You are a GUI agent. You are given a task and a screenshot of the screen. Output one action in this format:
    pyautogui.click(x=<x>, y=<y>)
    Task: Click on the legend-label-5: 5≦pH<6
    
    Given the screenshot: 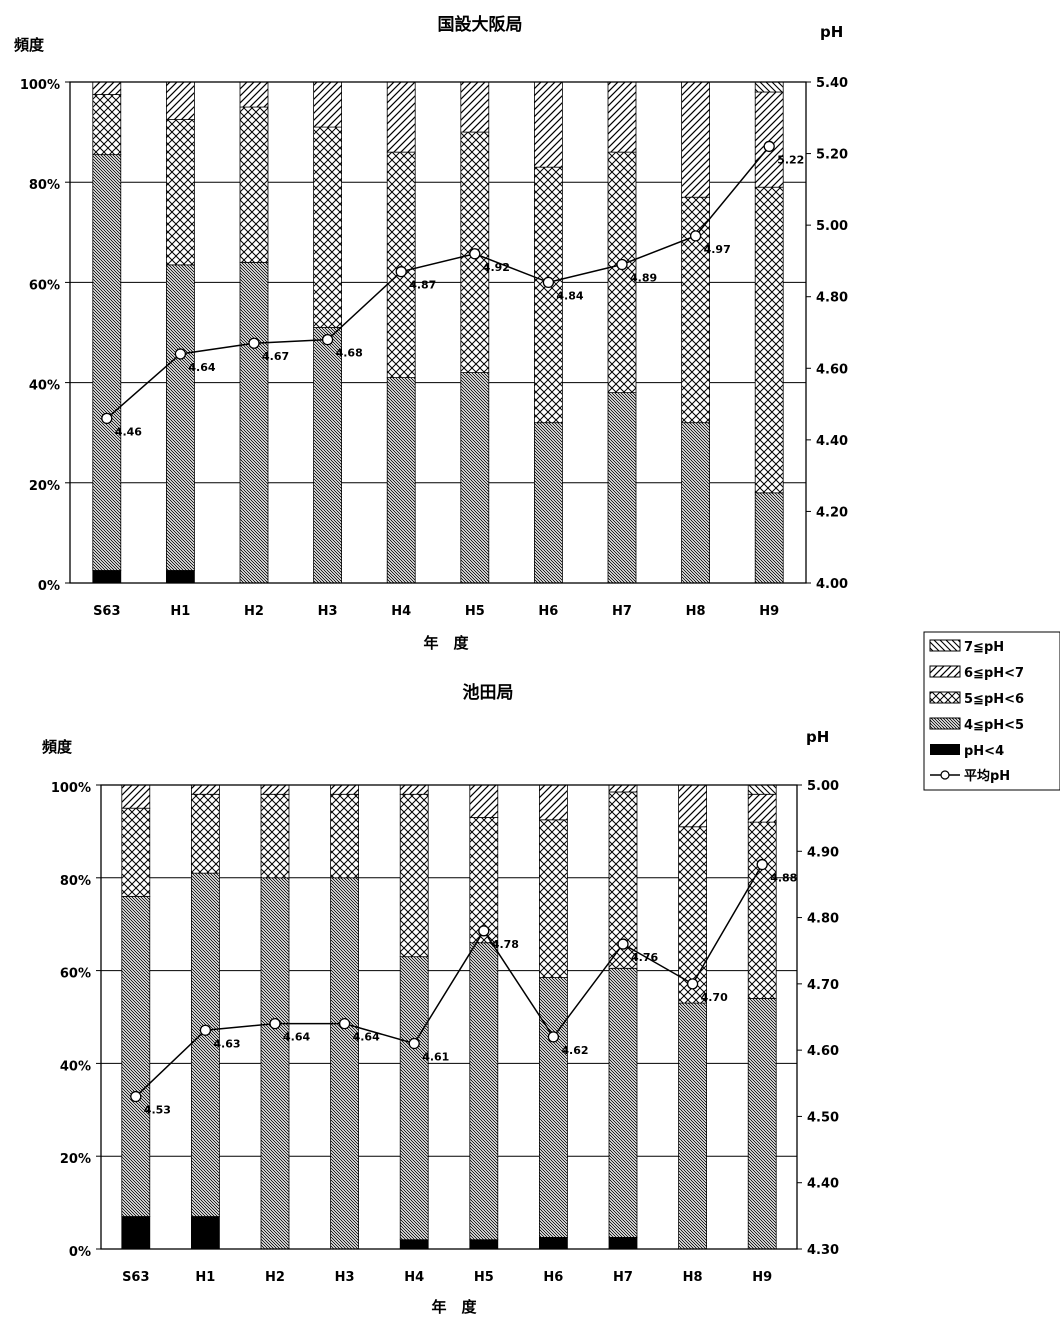 What is the action you would take?
    pyautogui.click(x=994, y=699)
    